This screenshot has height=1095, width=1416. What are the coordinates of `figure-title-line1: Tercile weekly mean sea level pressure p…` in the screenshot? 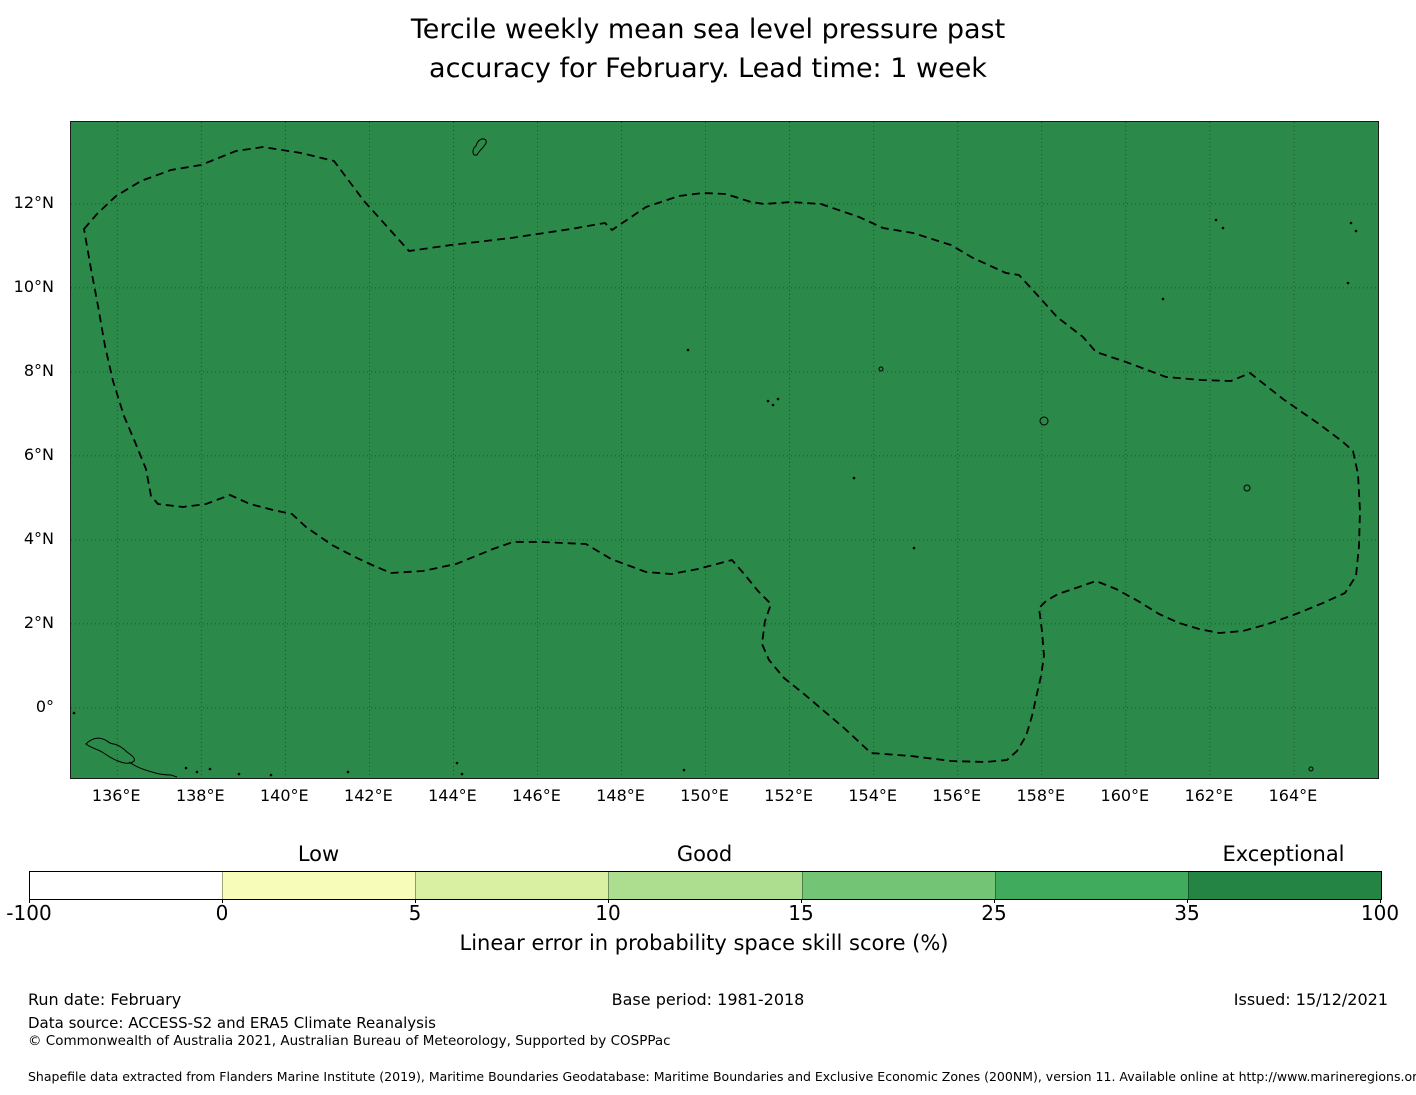 It's located at (708, 29).